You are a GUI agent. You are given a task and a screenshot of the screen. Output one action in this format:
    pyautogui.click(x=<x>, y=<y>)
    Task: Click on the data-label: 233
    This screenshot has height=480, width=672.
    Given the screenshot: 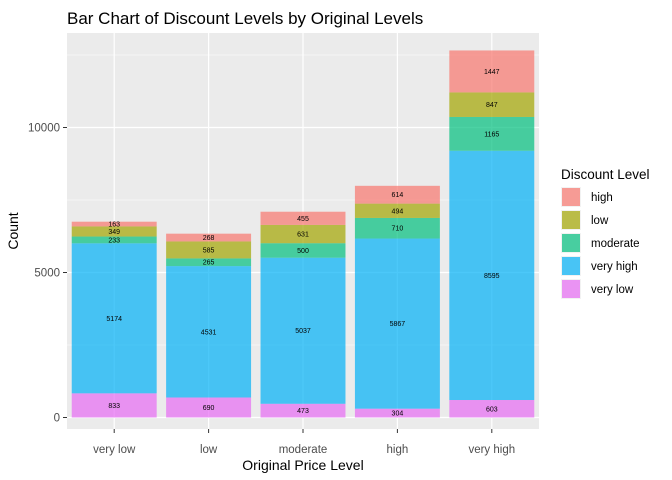 What is the action you would take?
    pyautogui.click(x=114, y=240)
    